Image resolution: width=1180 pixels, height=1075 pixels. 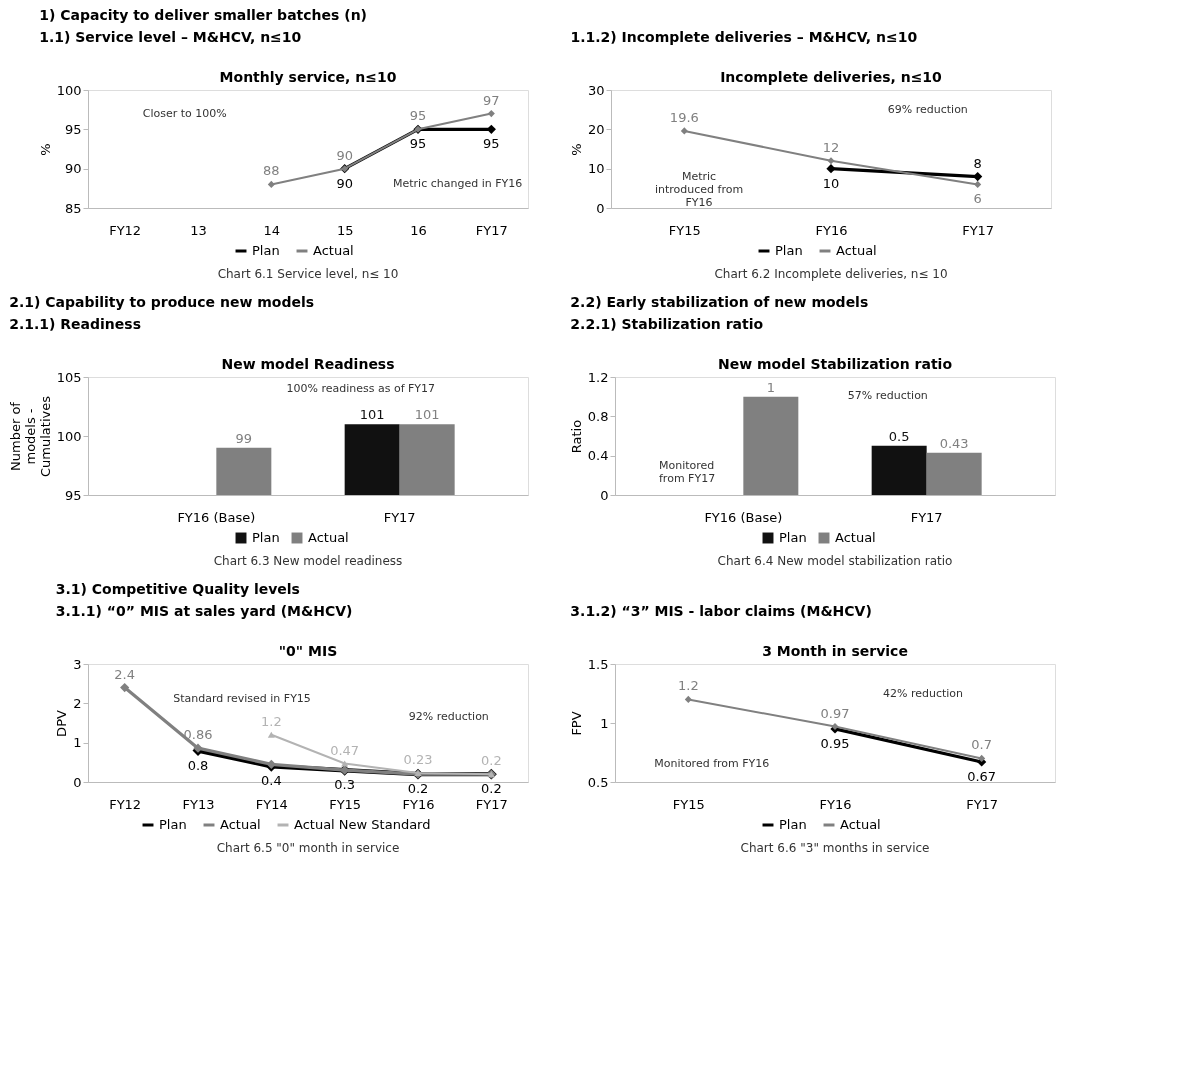 What do you see at coordinates (170, 37) in the screenshot?
I see `chart-subtitle: 1.1) Service level – M&HCV, n≤10` at bounding box center [170, 37].